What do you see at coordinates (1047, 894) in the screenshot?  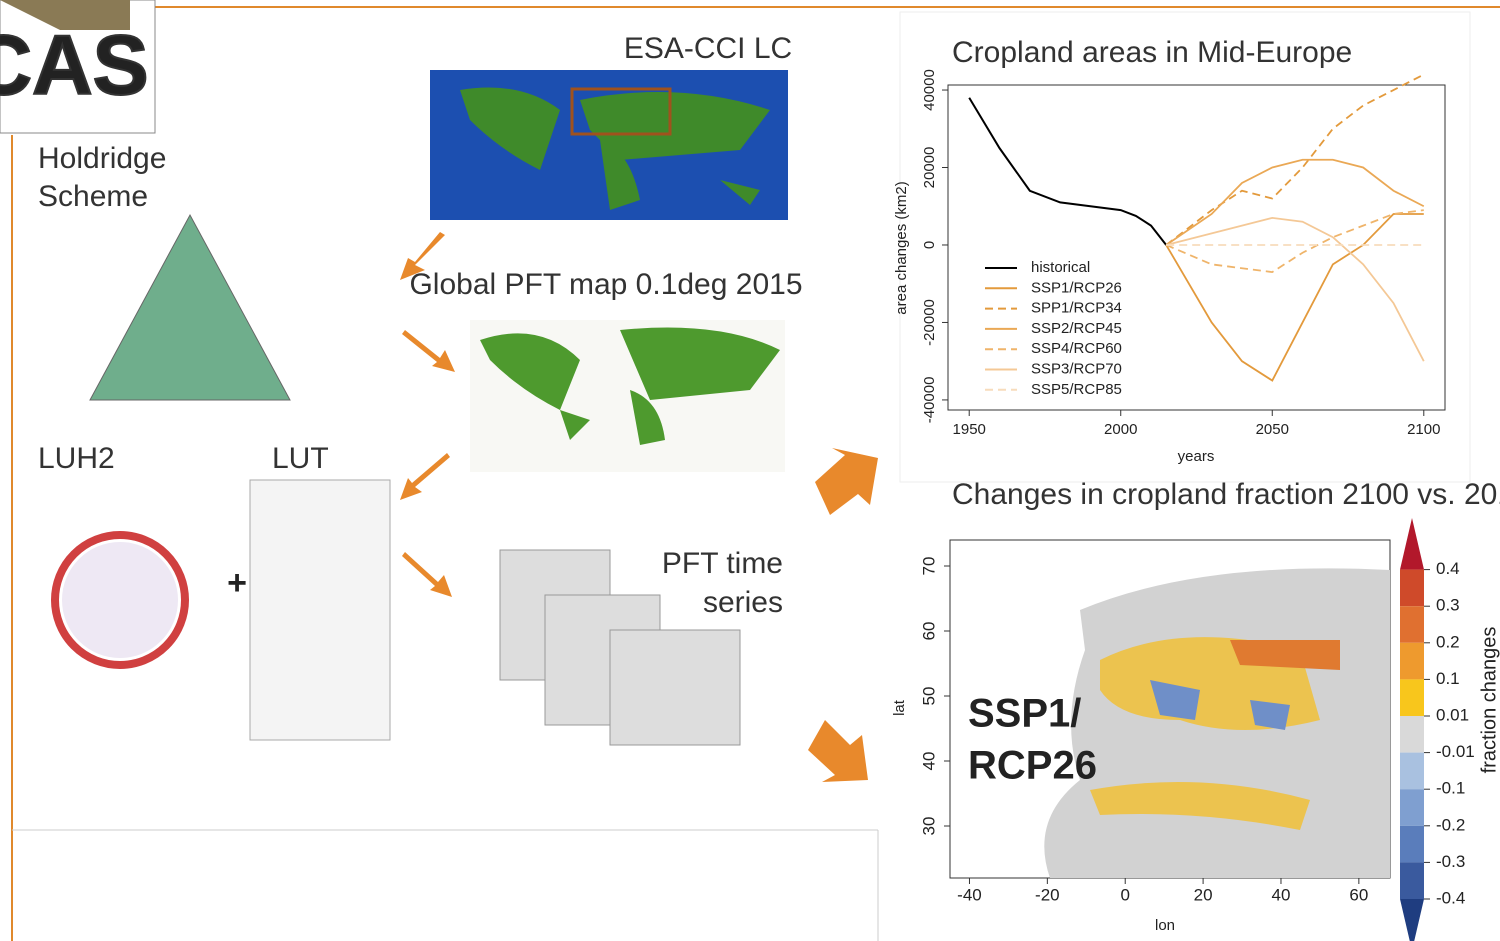 I see `x-tick-label: -20` at bounding box center [1047, 894].